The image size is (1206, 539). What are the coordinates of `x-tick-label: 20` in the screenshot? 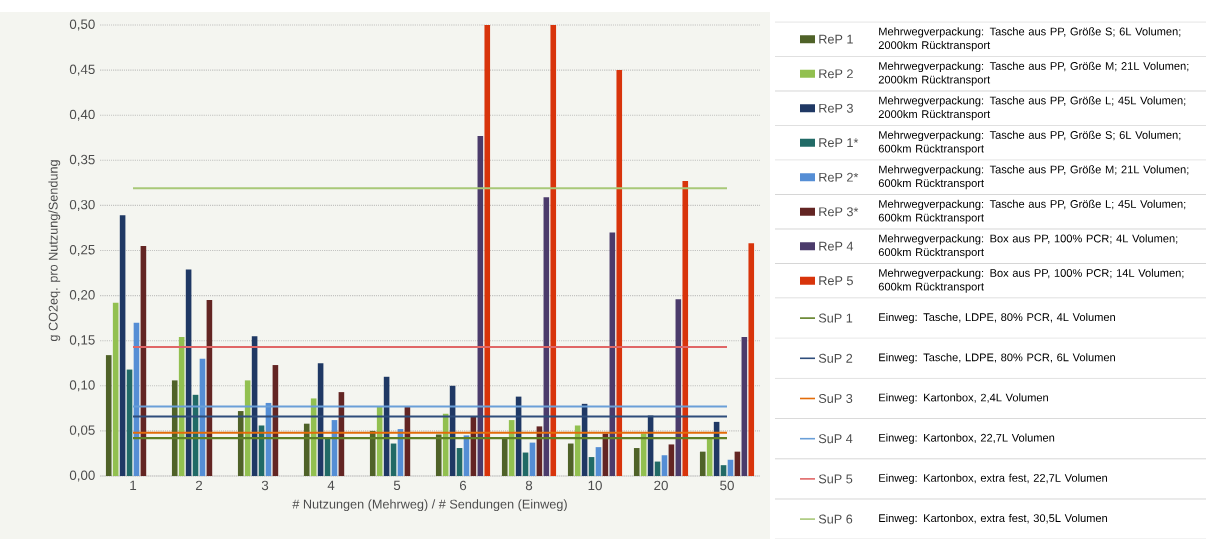 It's located at (661, 485).